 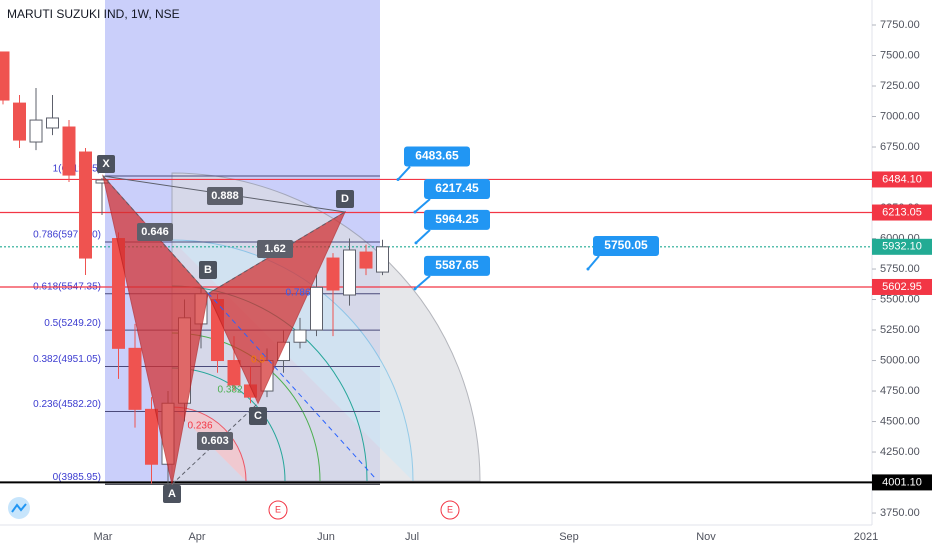 I want to click on price-tag-label: 4001.10, so click(x=902, y=482).